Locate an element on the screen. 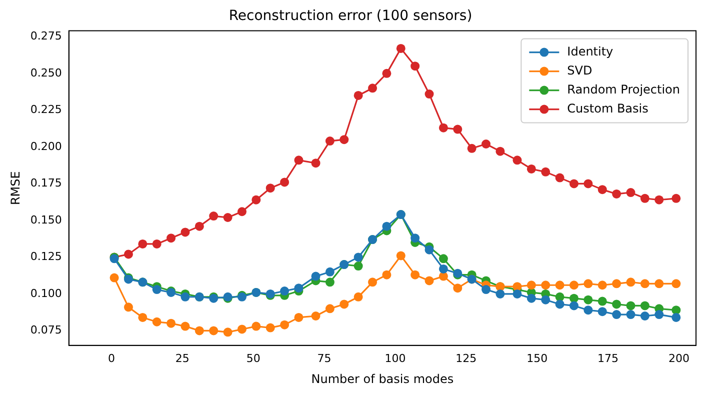 This screenshot has width=708, height=393. y-axis-title: RMSE is located at coordinates (15, 188).